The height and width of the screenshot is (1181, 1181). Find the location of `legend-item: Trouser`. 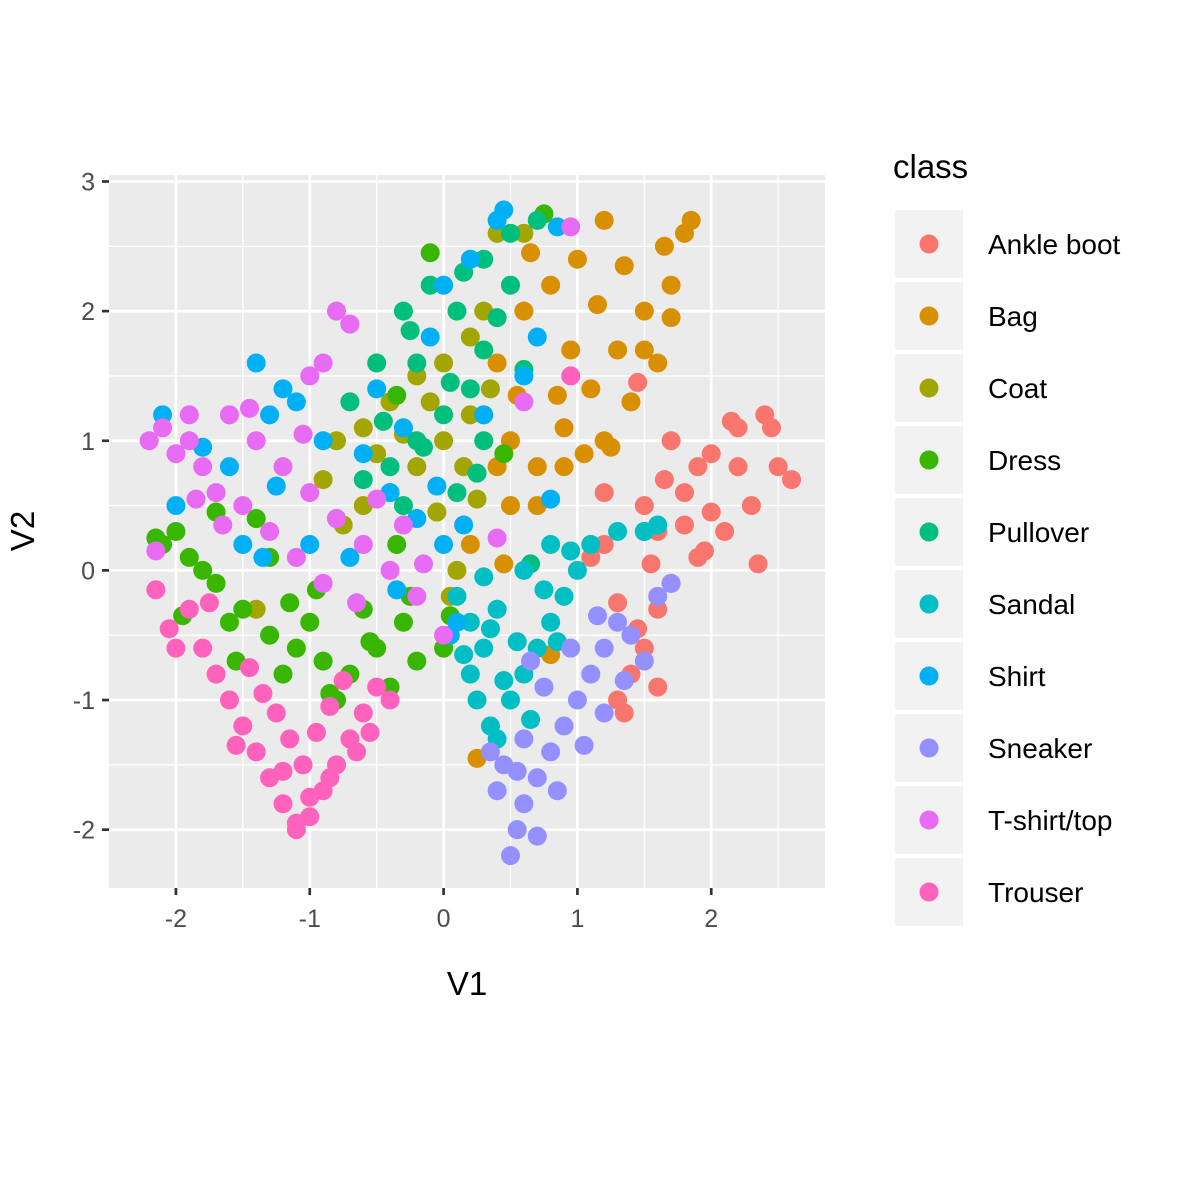

legend-item: Trouser is located at coordinates (989, 892).